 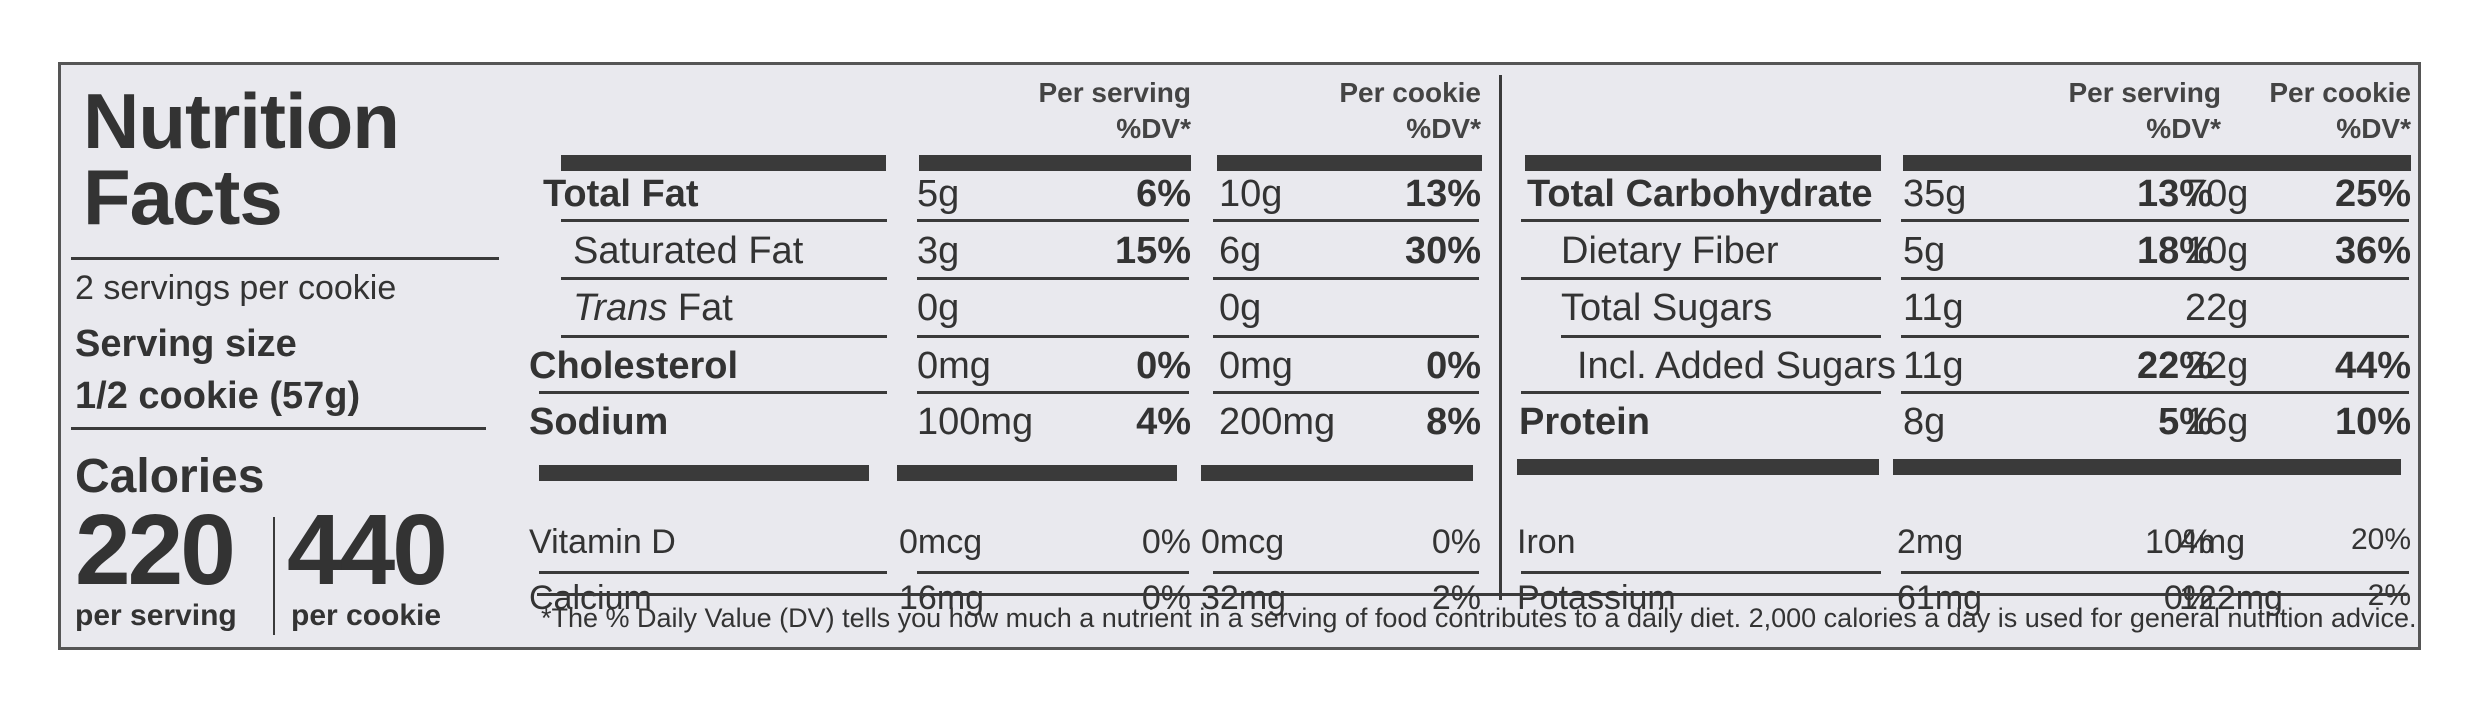 I want to click on header-per-cookie: Per cookie %DV*, so click(x=1316, y=111).